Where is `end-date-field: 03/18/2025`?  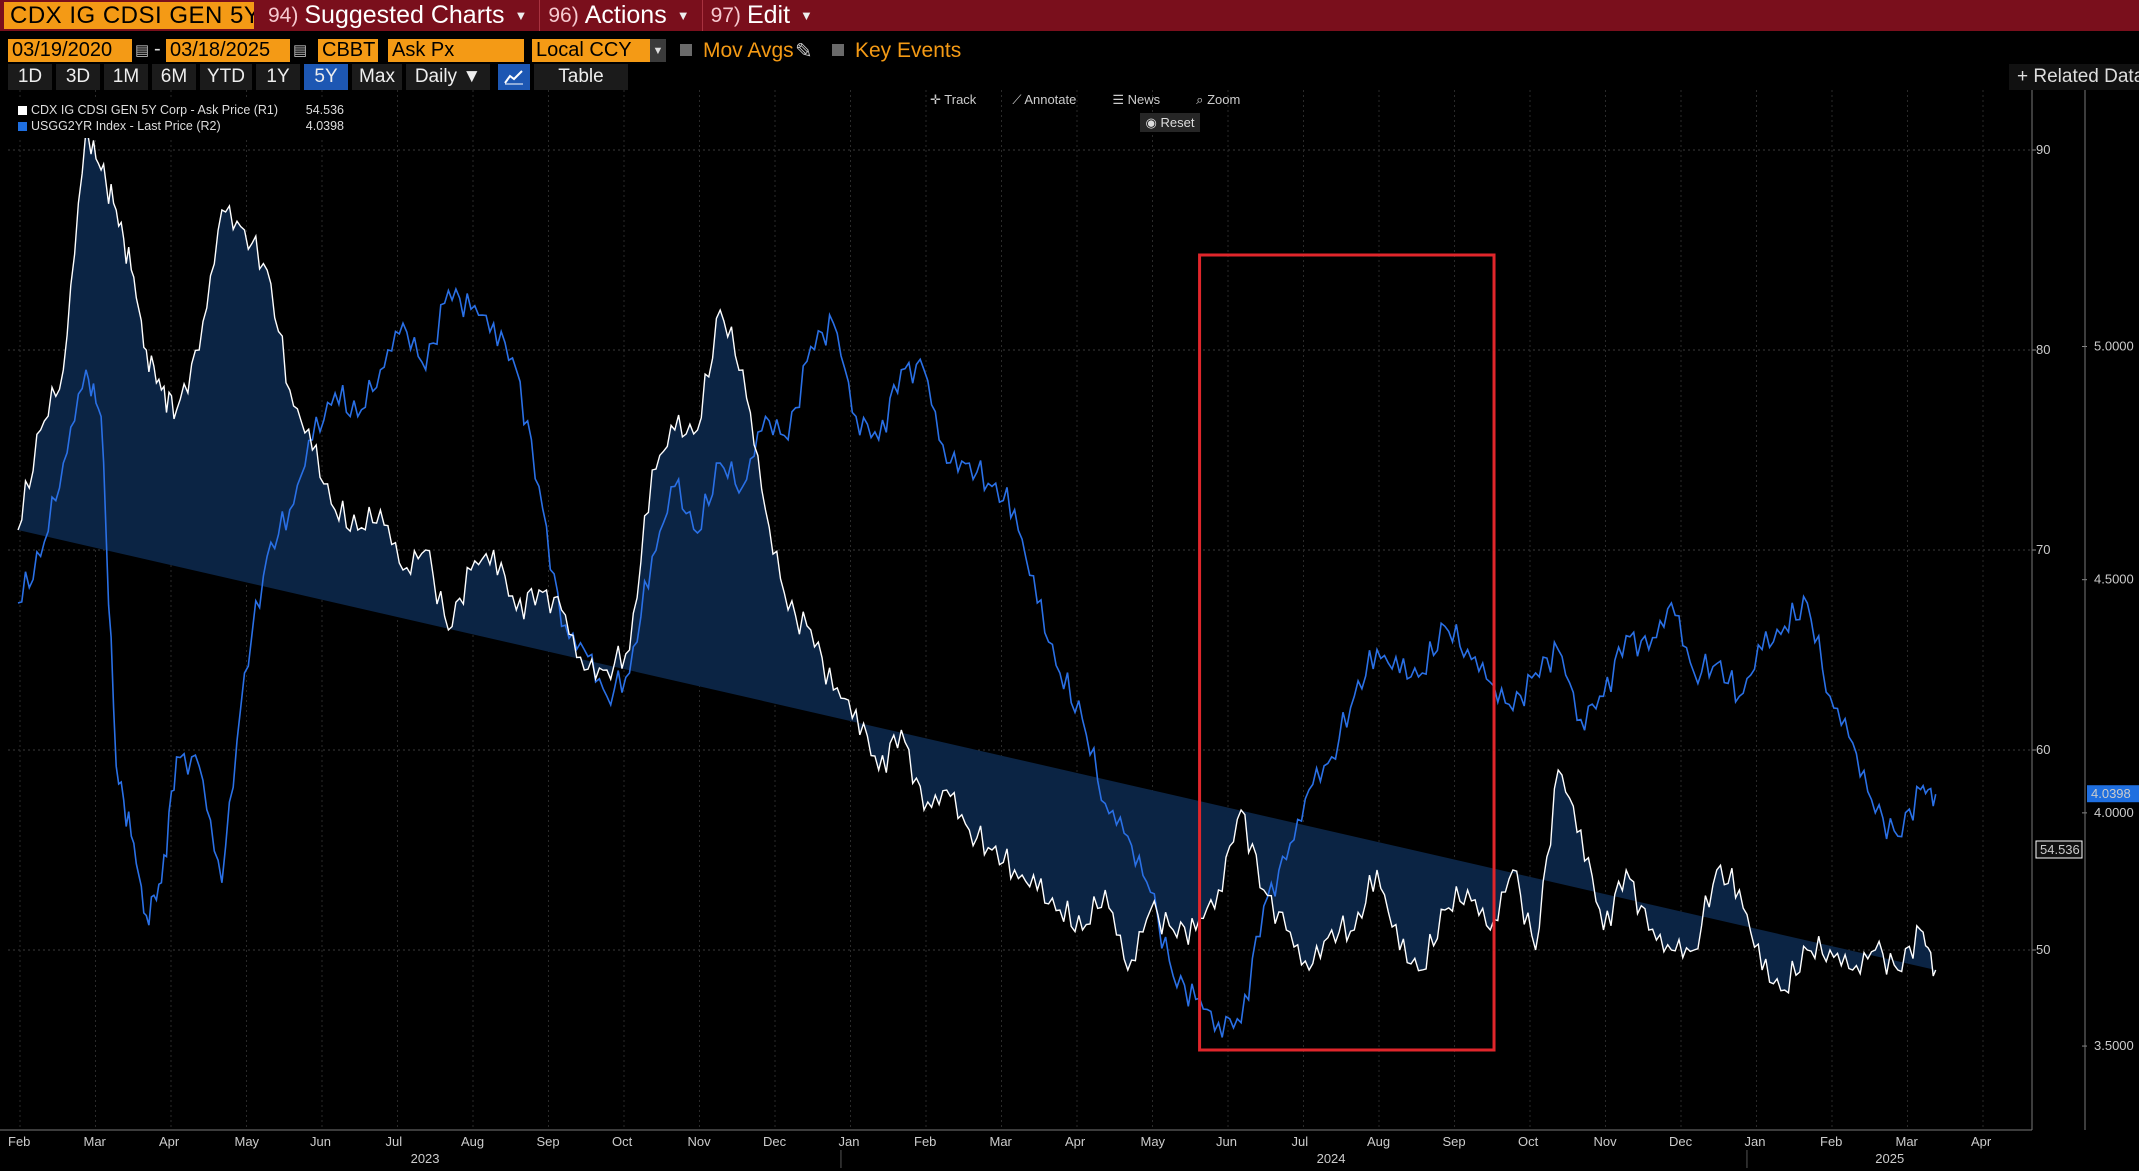
end-date-field: 03/18/2025 is located at coordinates (228, 50).